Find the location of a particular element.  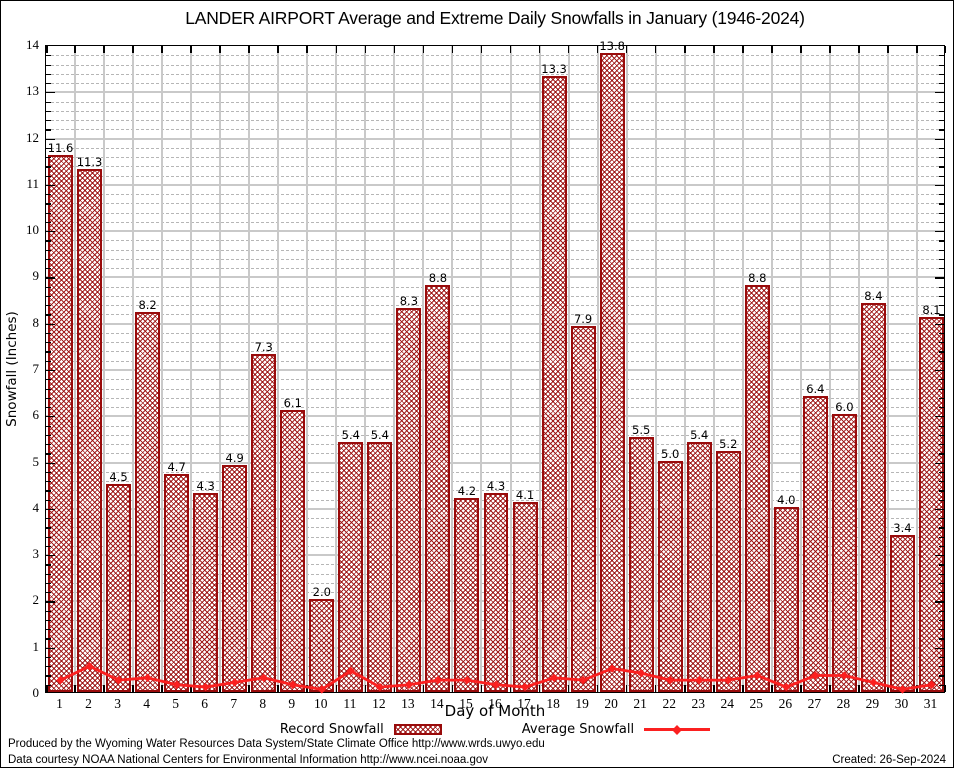

bar-value-label: 4.2 is located at coordinates (467, 490).